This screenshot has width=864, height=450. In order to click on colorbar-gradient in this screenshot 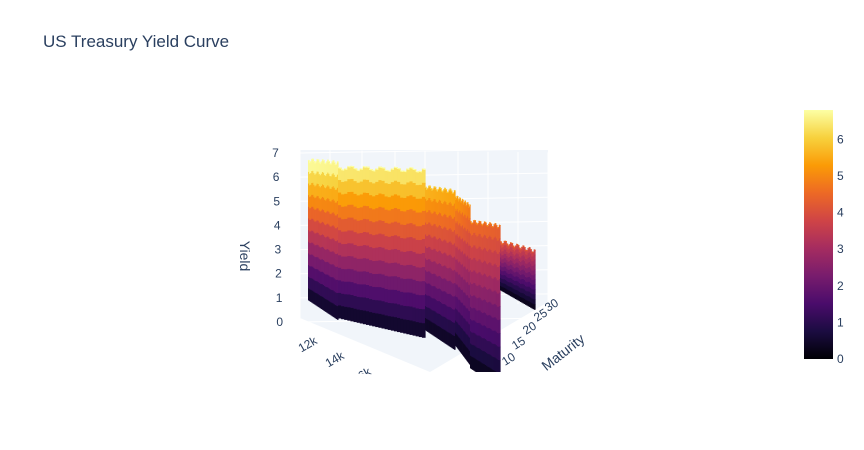, I will do `click(818, 234)`.